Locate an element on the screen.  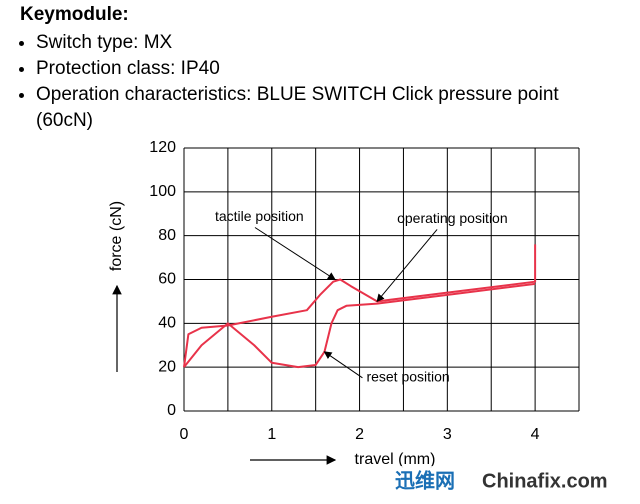
y-tick-label: 120 is located at coordinates (162, 147).